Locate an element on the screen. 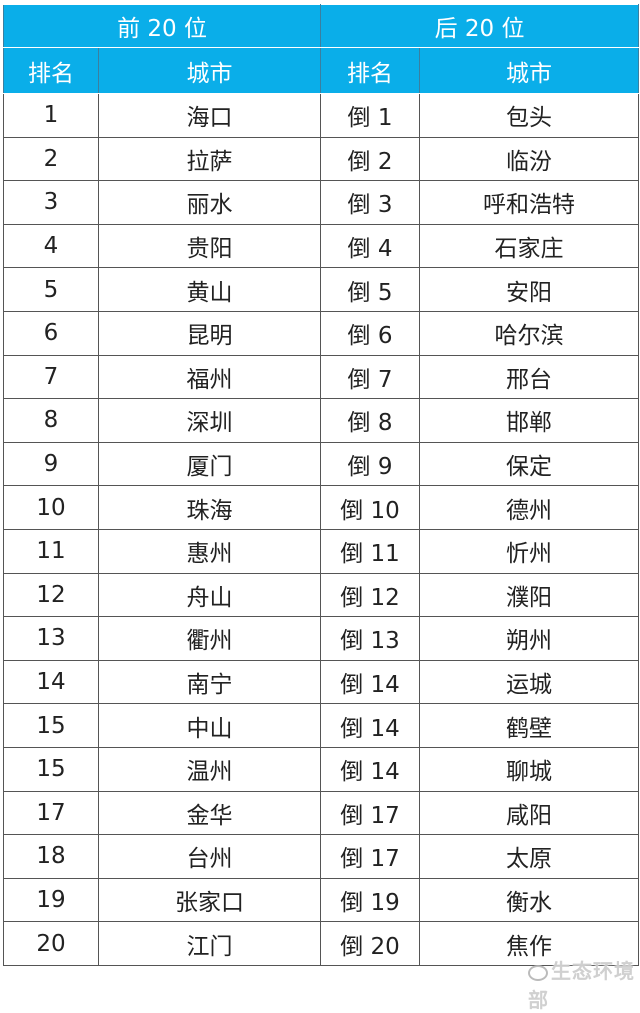  bottom-city-cell: 安阳 is located at coordinates (529, 289).